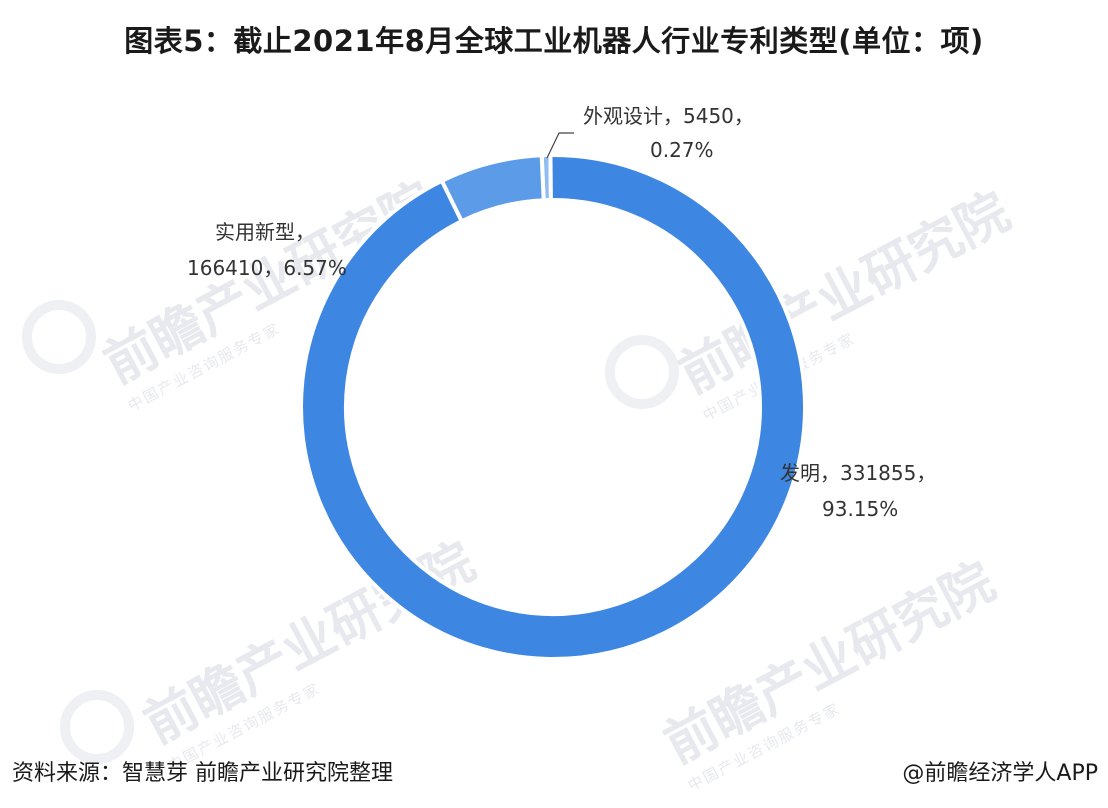 The width and height of the screenshot is (1108, 808). What do you see at coordinates (560, 145) in the screenshot?
I see `leader-line` at bounding box center [560, 145].